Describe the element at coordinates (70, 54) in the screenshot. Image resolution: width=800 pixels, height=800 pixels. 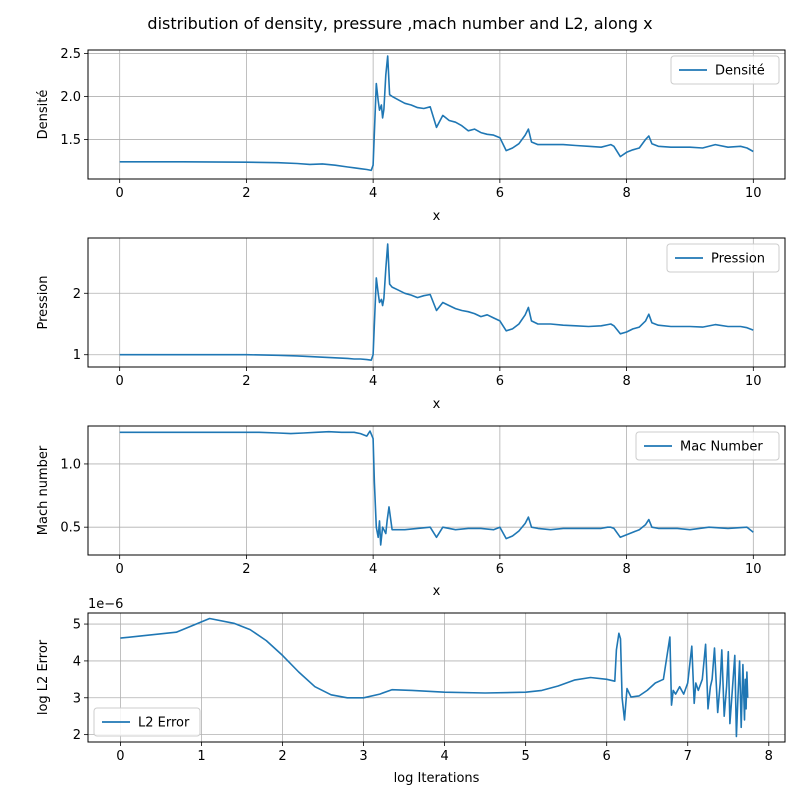
I see `y-tick-label: 2.5` at that location.